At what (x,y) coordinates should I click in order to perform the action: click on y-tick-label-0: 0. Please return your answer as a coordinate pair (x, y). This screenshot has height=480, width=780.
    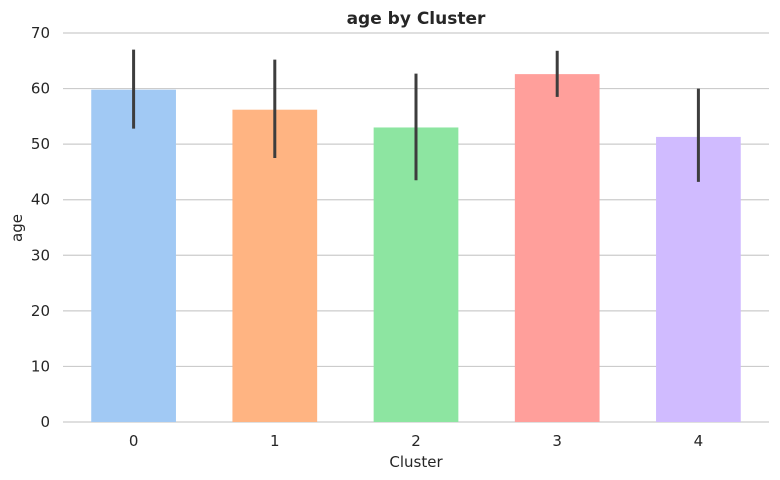
    Looking at the image, I should click on (45, 422).